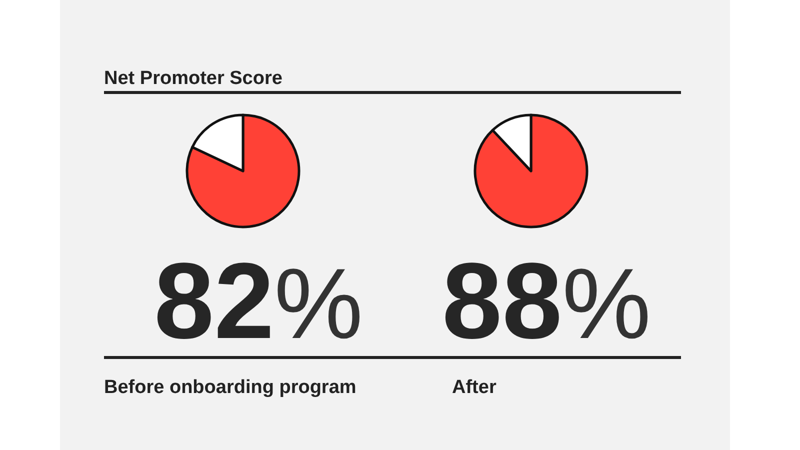  What do you see at coordinates (259, 300) in the screenshot?
I see `data-label: 82%` at bounding box center [259, 300].